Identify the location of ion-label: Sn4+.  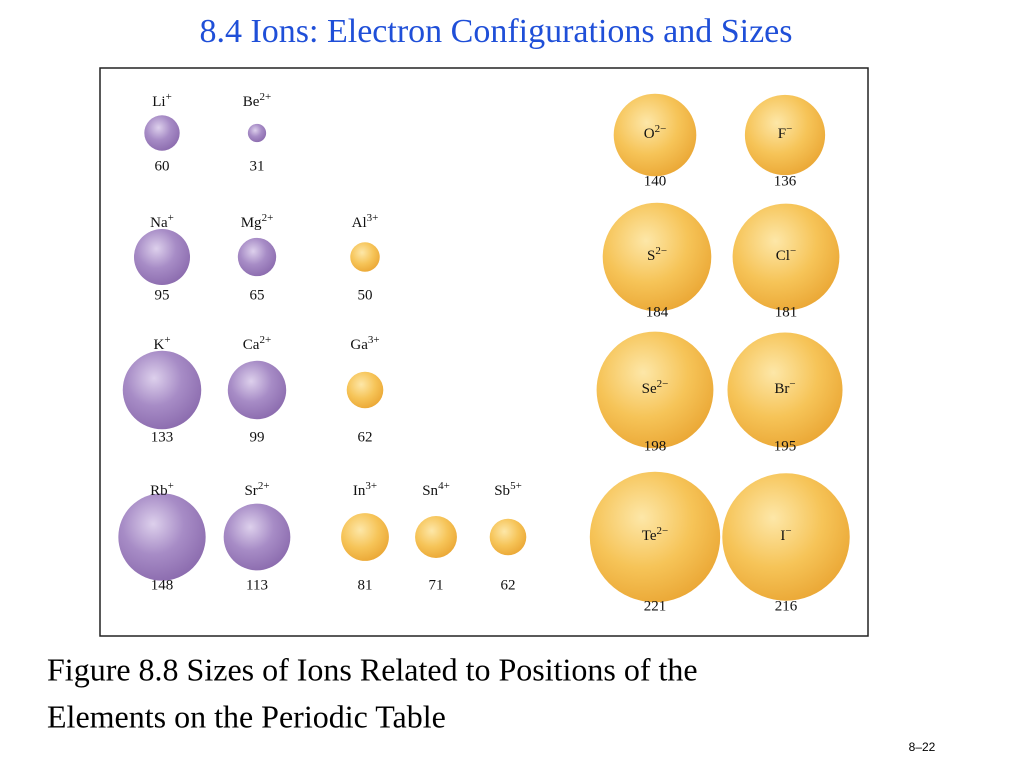
(436, 490).